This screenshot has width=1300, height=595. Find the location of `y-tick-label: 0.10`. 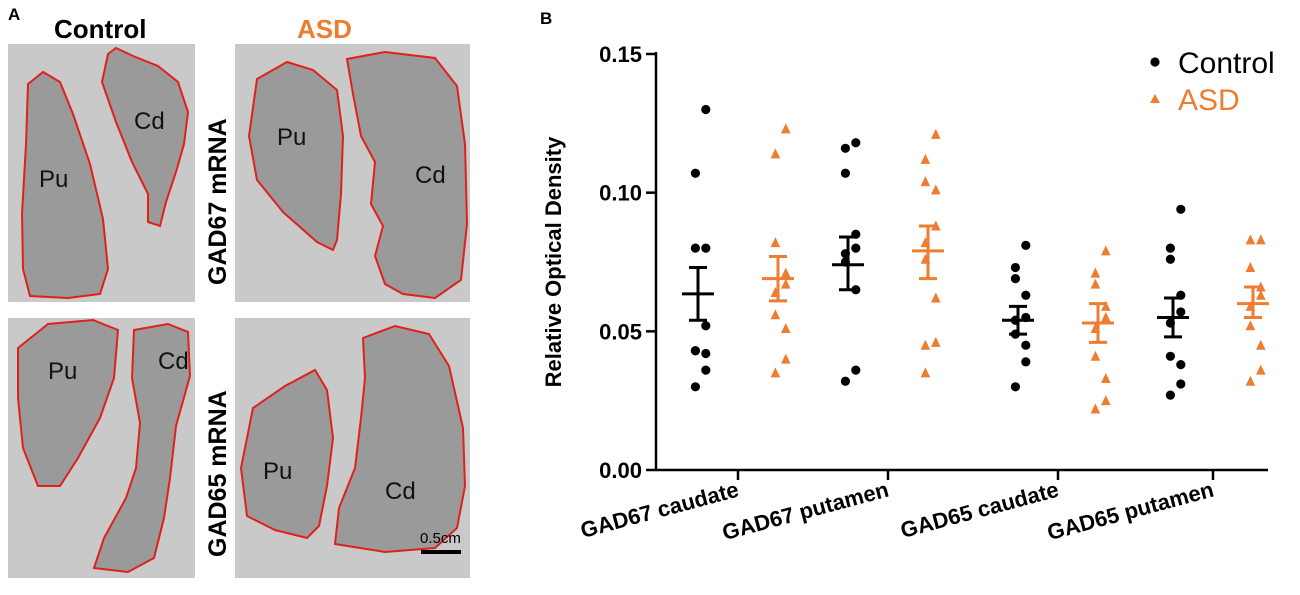

y-tick-label: 0.10 is located at coordinates (620, 193).